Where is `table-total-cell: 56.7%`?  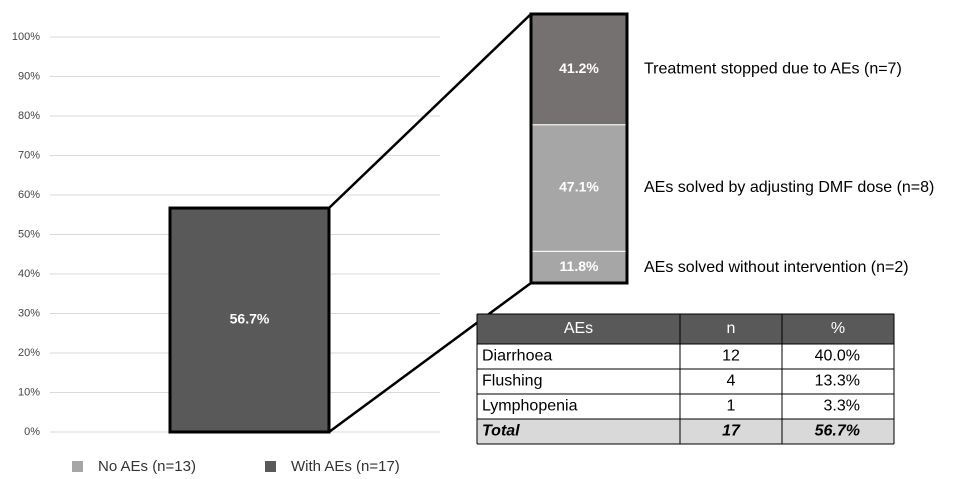 table-total-cell: 56.7% is located at coordinates (837, 431).